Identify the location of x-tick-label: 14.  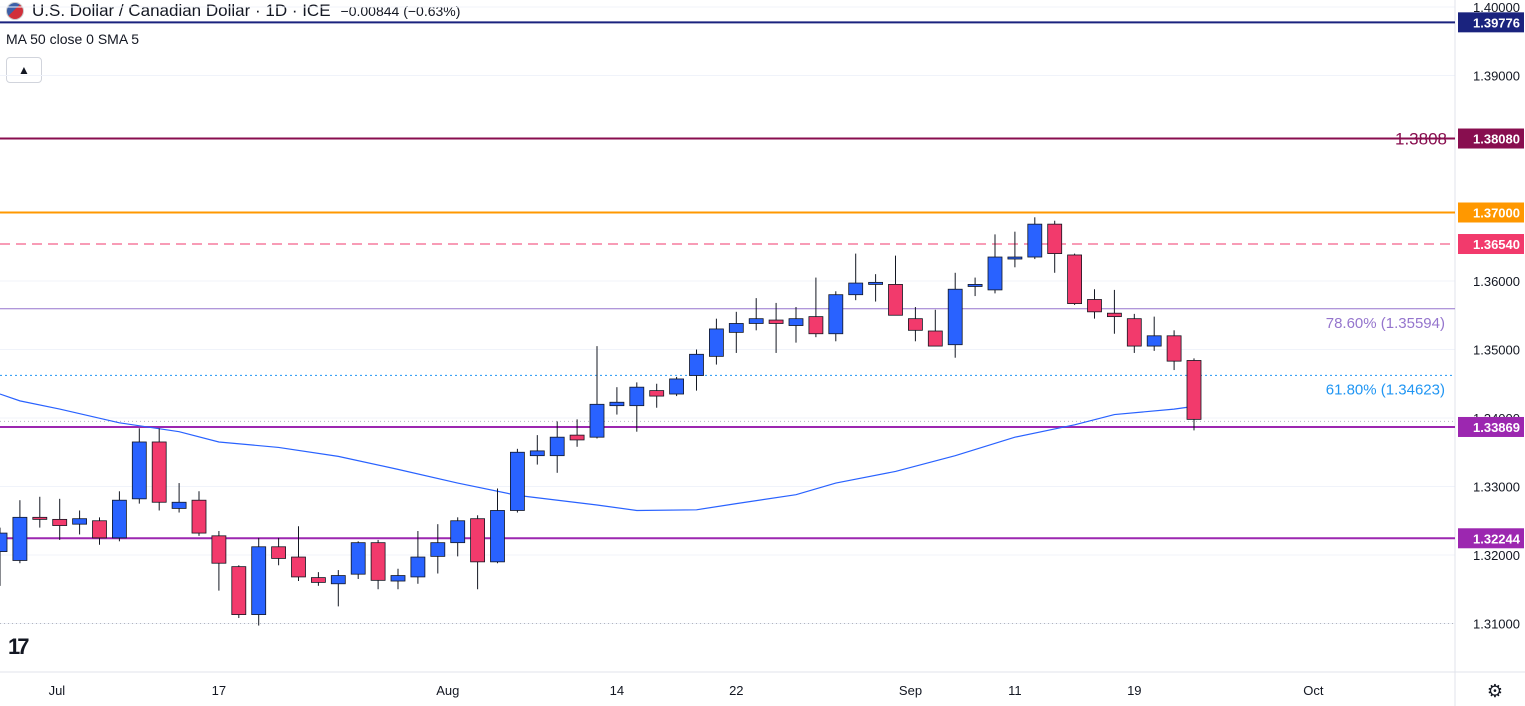
(617, 690).